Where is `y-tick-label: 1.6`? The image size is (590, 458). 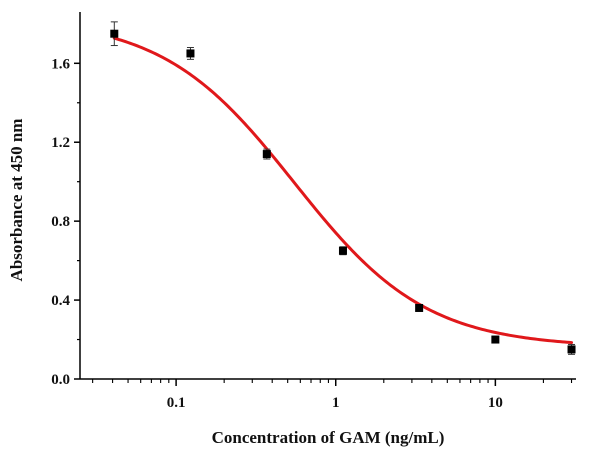 y-tick-label: 1.6 is located at coordinates (60, 64).